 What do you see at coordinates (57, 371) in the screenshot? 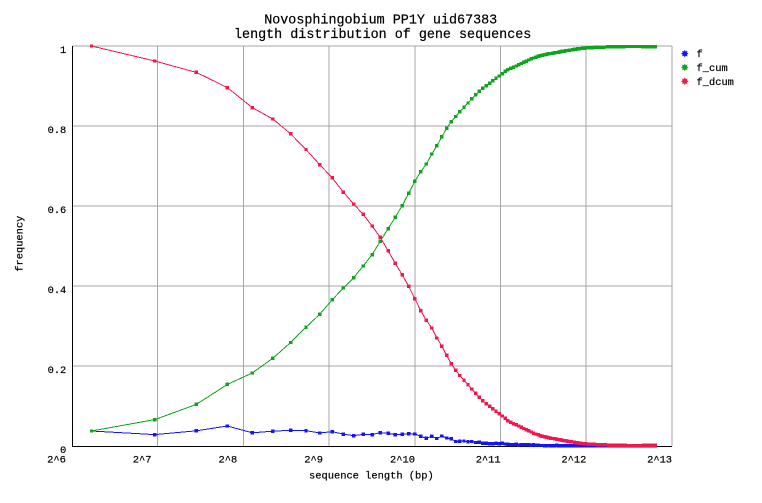
I see `svg-text: 0.2` at bounding box center [57, 371].